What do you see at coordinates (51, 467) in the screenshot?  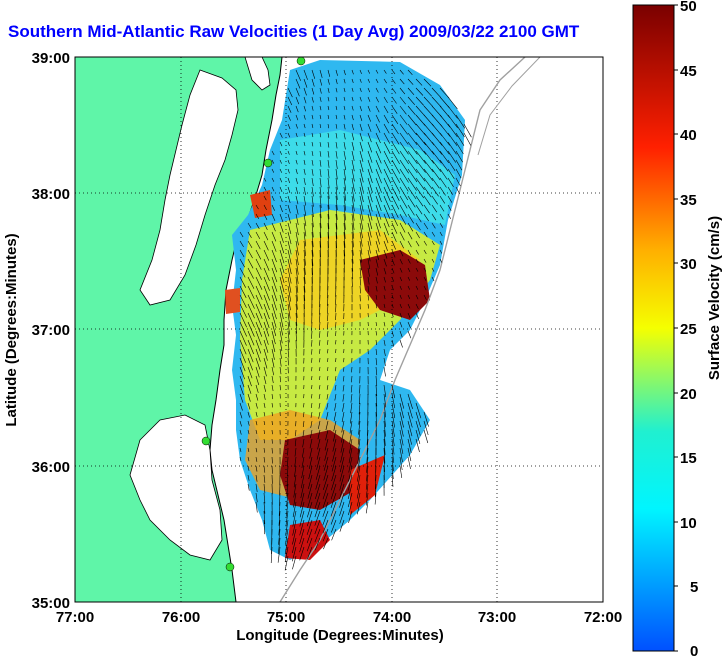 I see `y-tick-label: 36:00` at bounding box center [51, 467].